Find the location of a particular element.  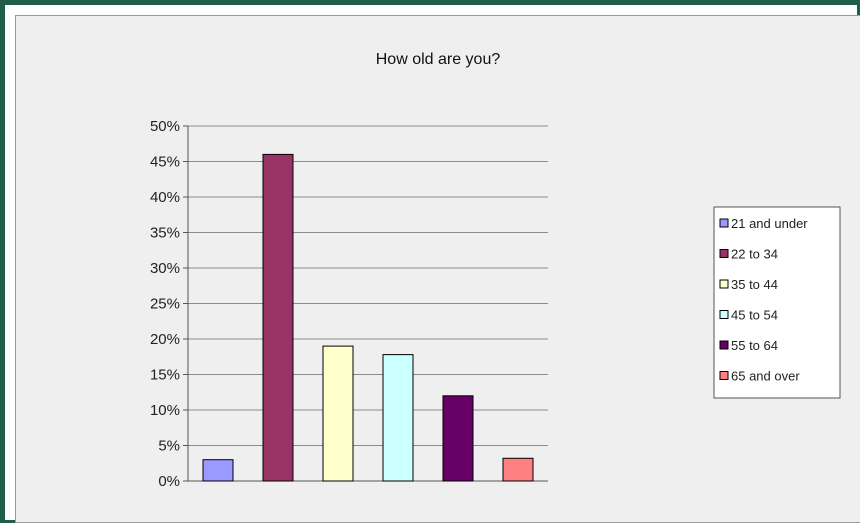

legend-label: 22 to 34 is located at coordinates (754, 254).